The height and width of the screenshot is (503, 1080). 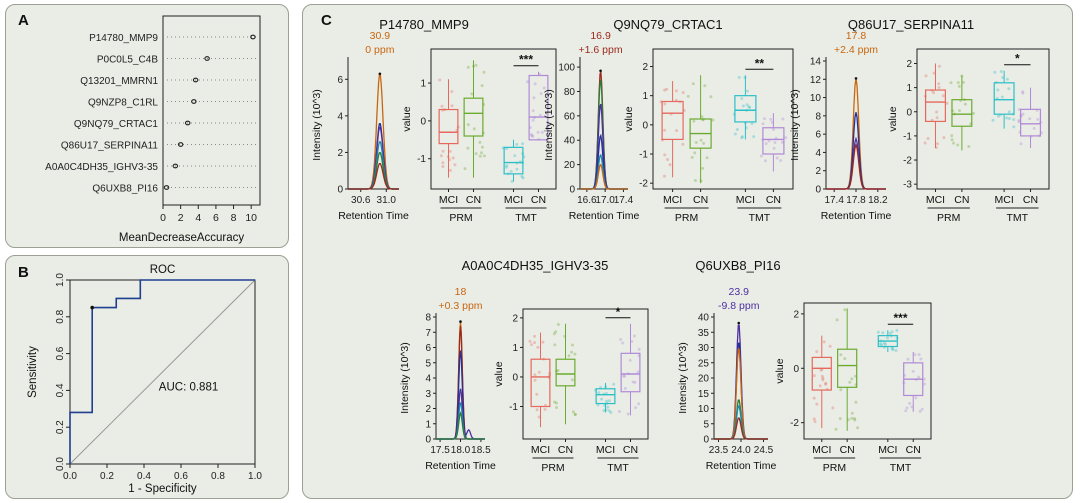 What do you see at coordinates (423, 121) in the screenshot?
I see `box-y-tick-label: 0` at bounding box center [423, 121].